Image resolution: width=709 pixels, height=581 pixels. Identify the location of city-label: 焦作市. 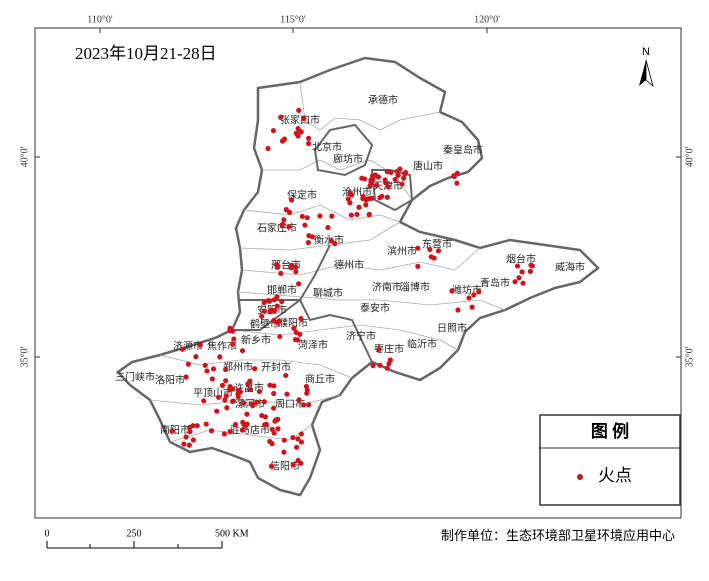
(222, 345).